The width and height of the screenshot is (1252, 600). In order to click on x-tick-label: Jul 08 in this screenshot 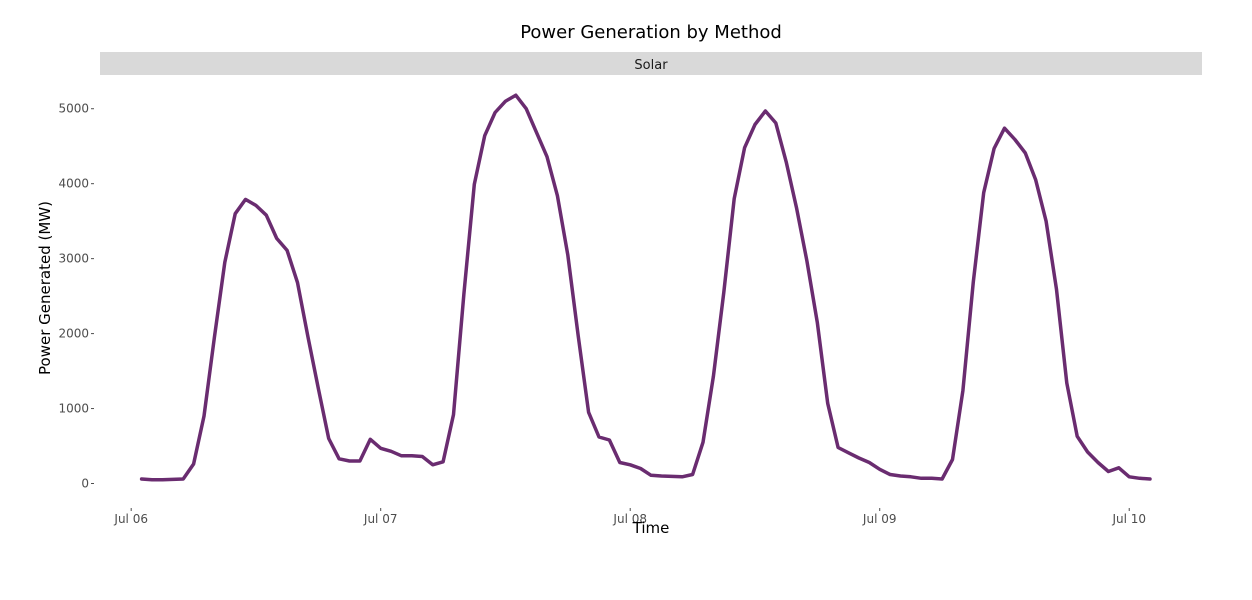, I will do `click(629, 519)`.